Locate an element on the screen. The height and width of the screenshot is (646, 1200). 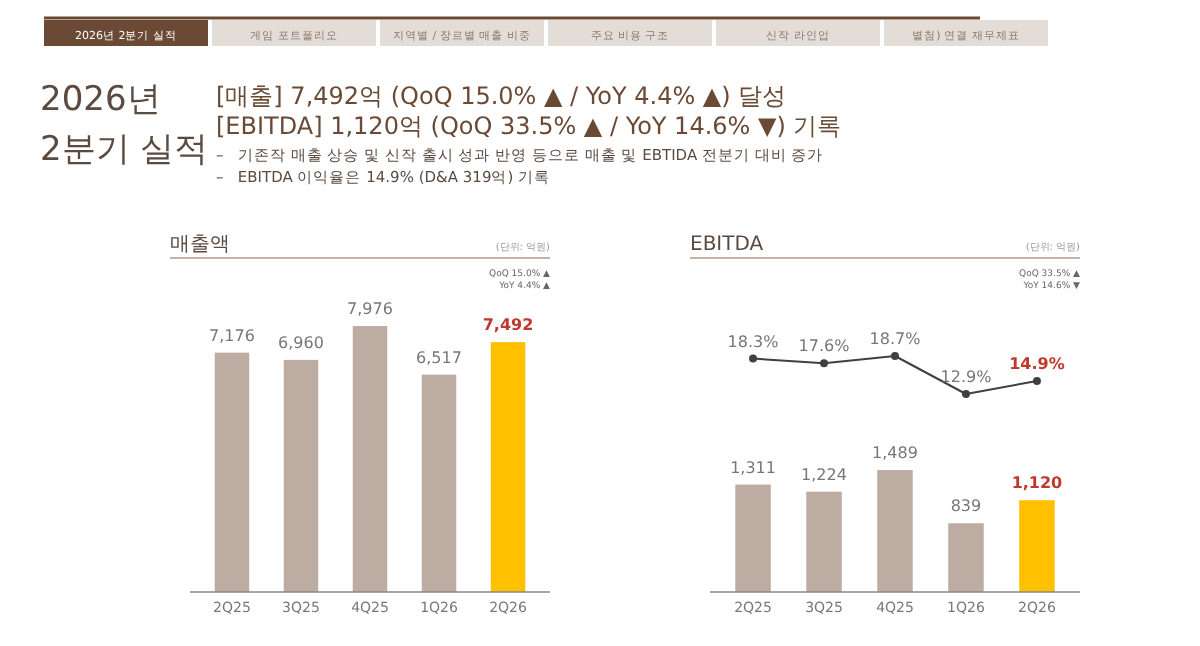
text: 2026년 2분기 실적 is located at coordinates (124, 125).